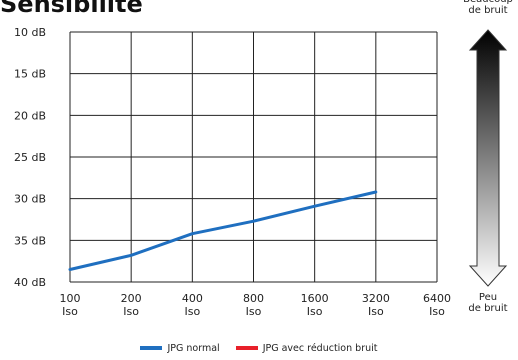  I want to click on legend-label: JPG avec réduction bruit, so click(320, 348).